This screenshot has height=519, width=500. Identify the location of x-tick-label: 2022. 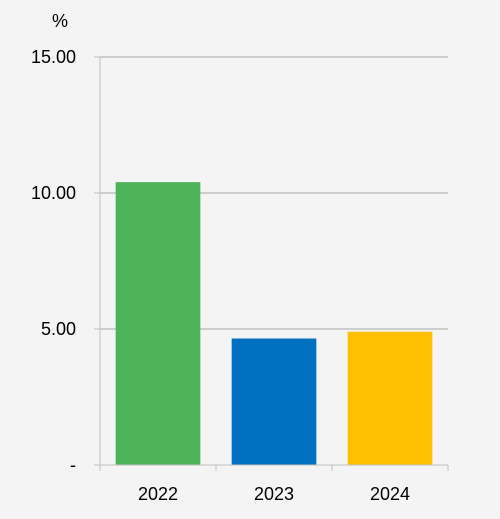
(158, 494).